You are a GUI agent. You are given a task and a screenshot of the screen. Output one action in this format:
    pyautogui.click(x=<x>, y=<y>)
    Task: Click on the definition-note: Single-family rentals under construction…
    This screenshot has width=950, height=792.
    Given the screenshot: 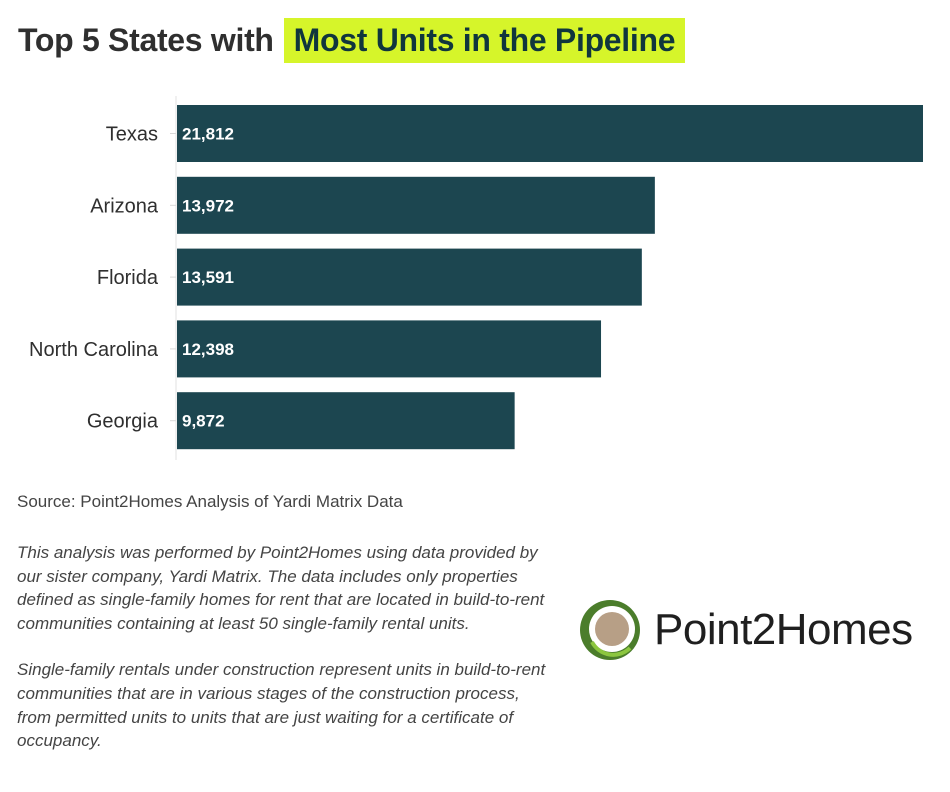 What is the action you would take?
    pyautogui.click(x=281, y=705)
    